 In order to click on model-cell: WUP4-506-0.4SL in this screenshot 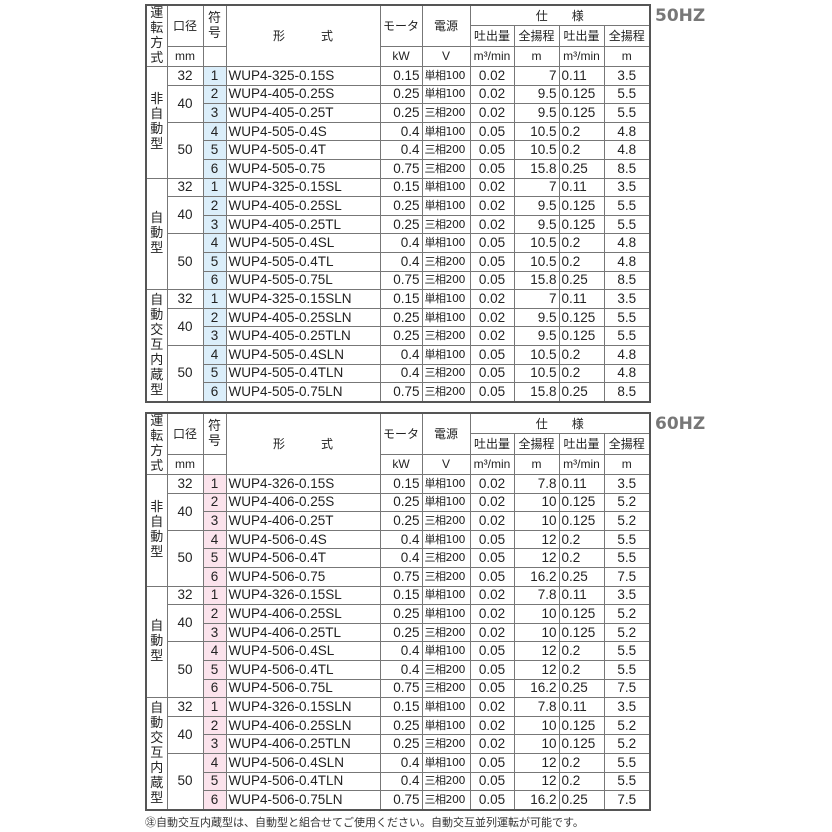, I will do `click(303, 651)`.